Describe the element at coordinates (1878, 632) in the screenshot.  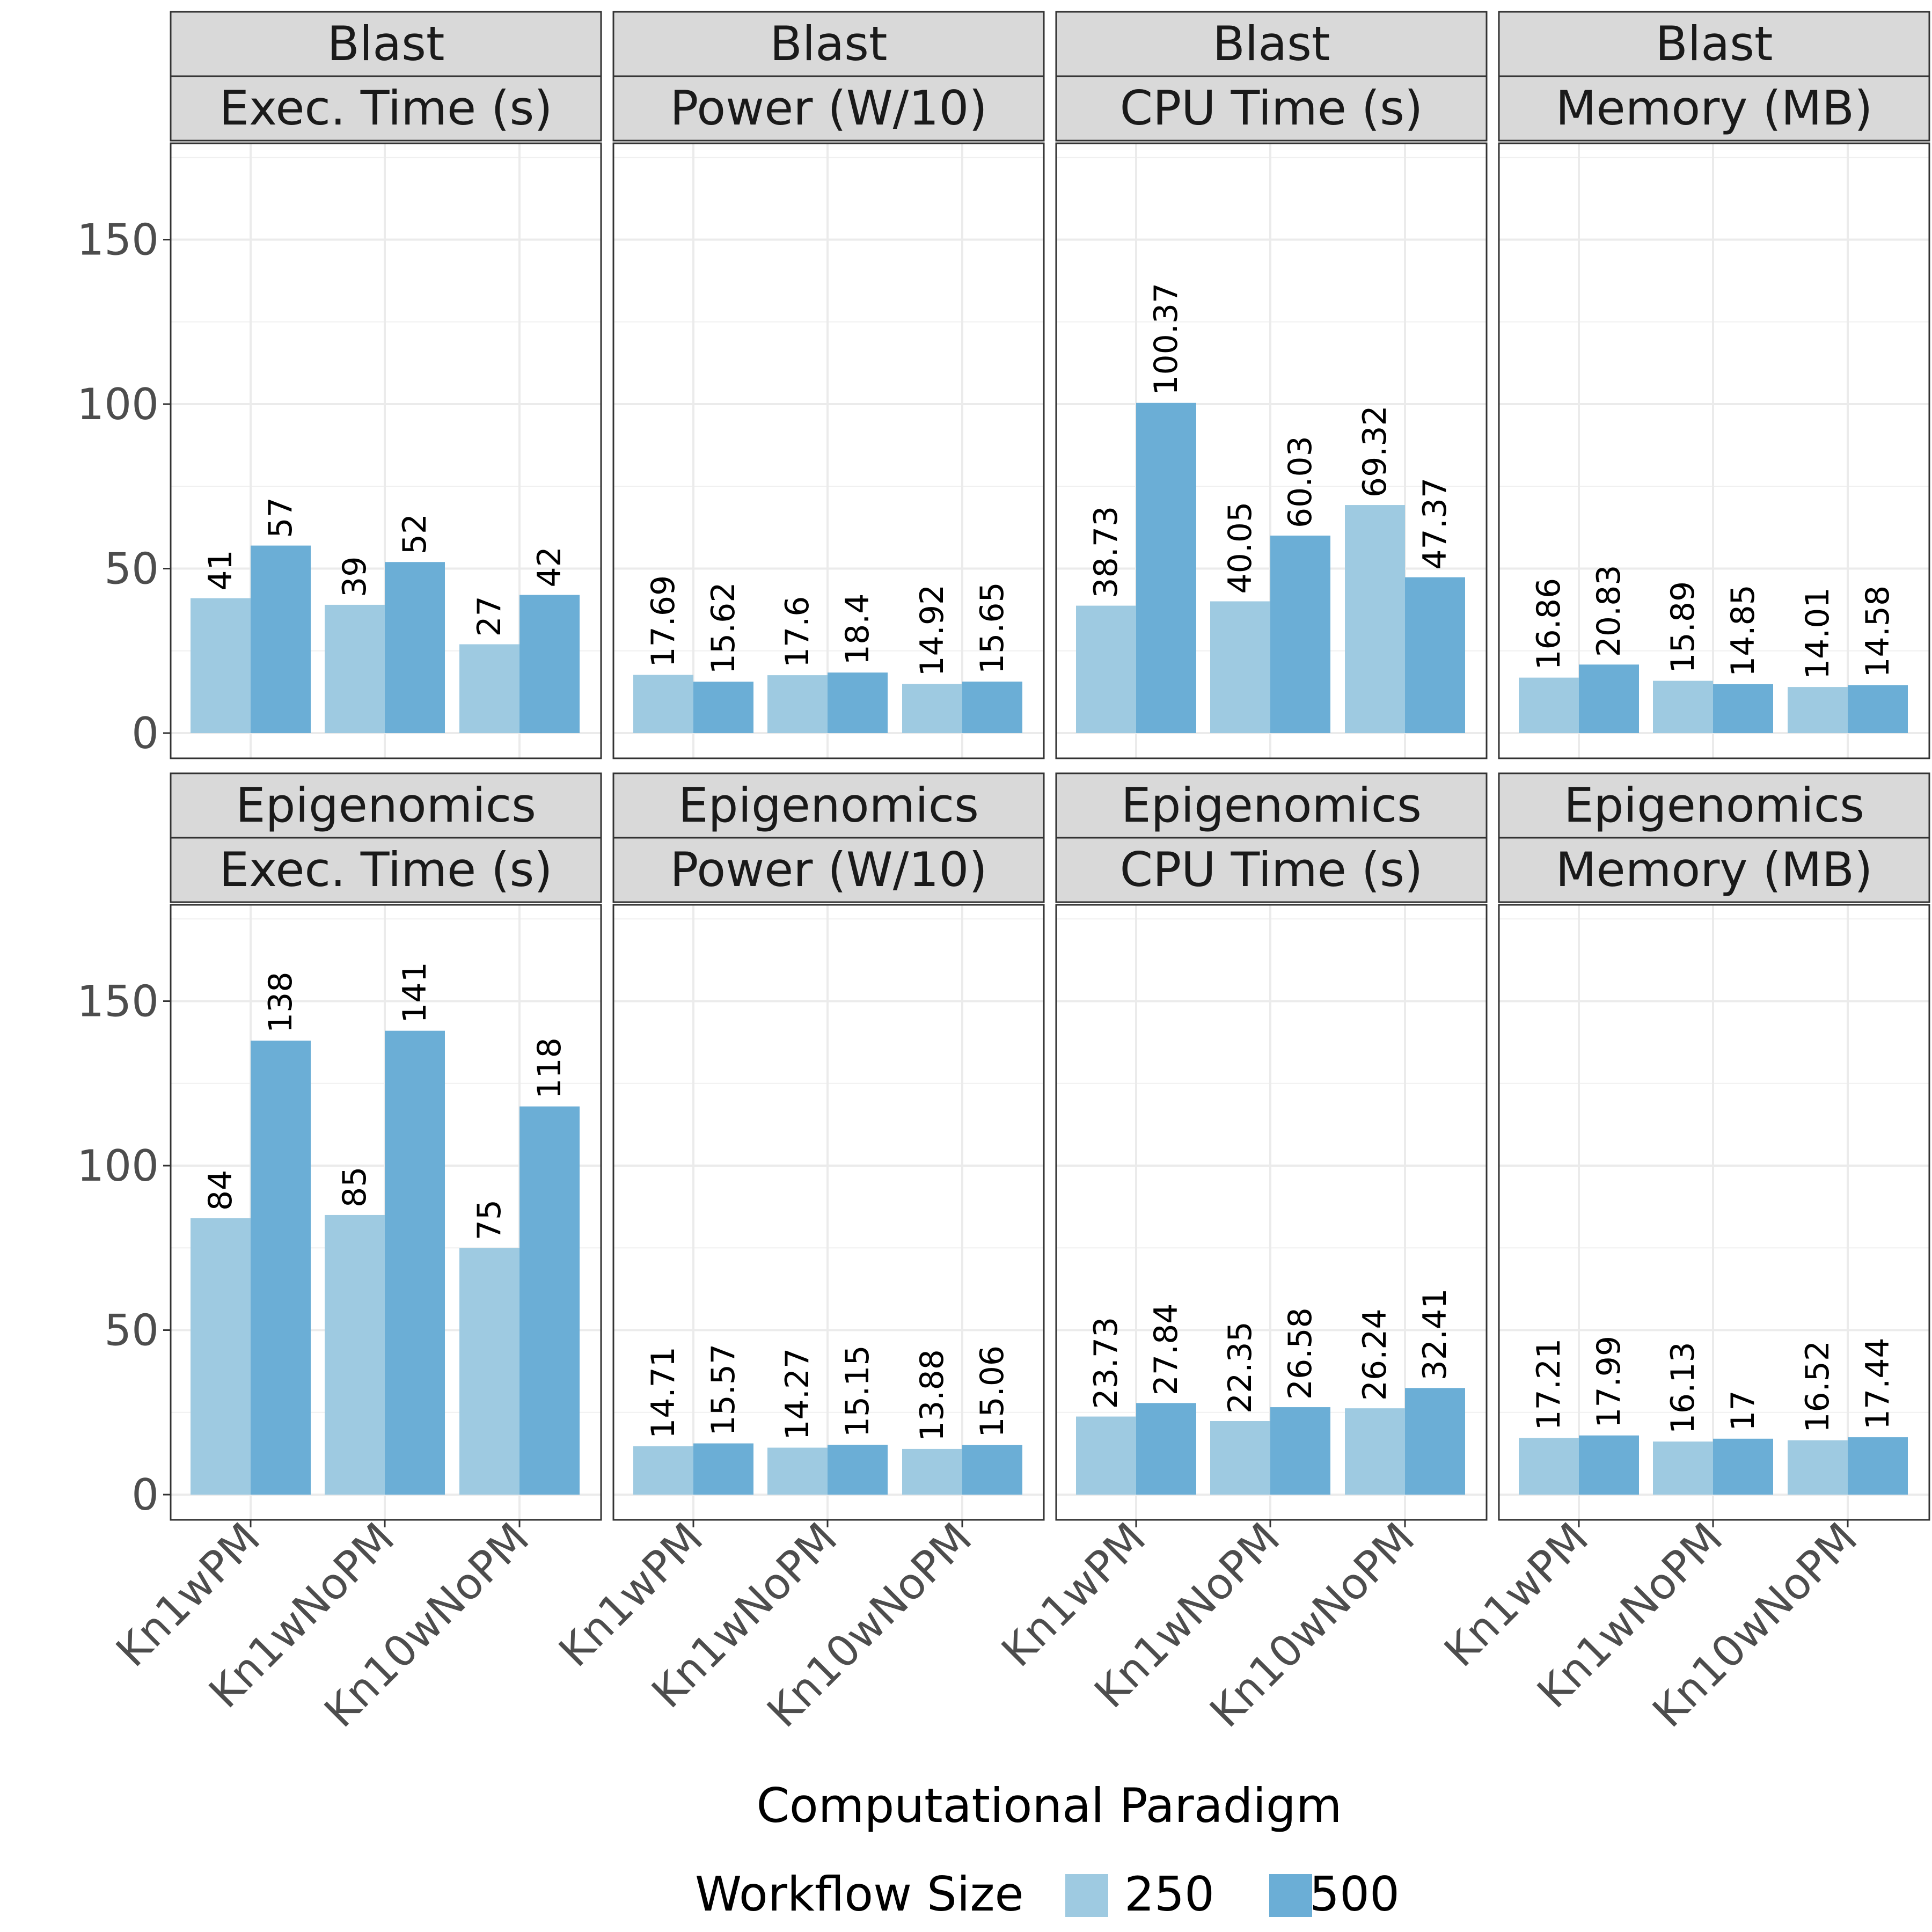
I see `bar-value-label: 14.58` at that location.